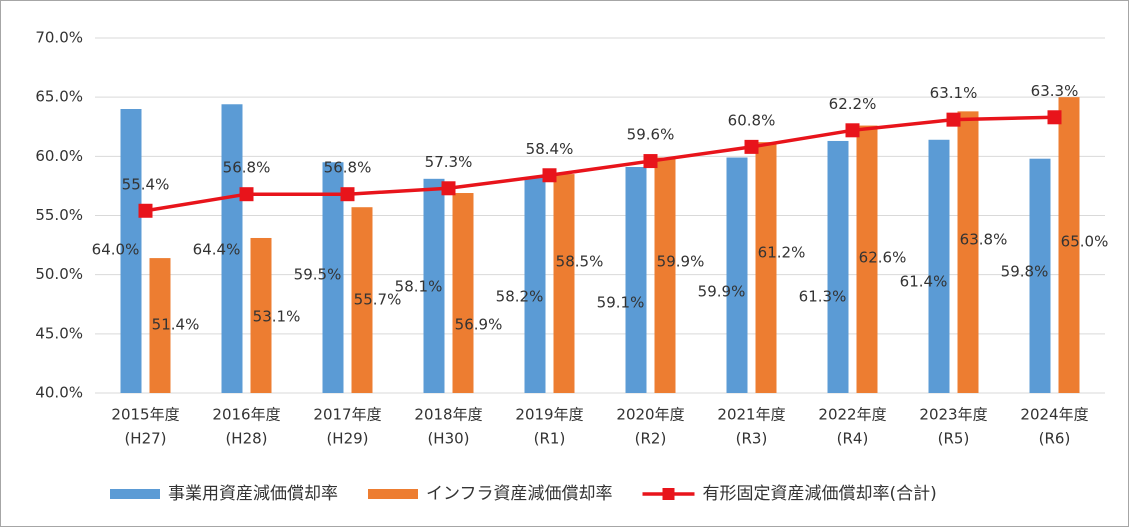 The width and height of the screenshot is (1129, 531). What do you see at coordinates (277, 317) in the screenshot?
I see `data-label: 53.1%` at bounding box center [277, 317].